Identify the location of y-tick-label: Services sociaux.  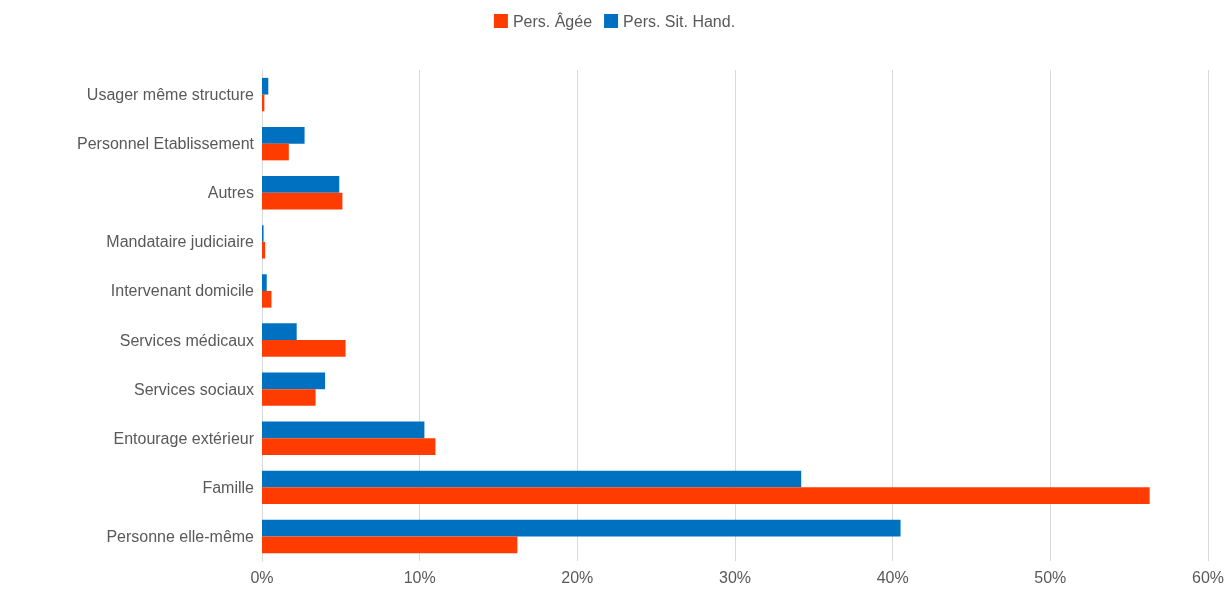
(193, 389).